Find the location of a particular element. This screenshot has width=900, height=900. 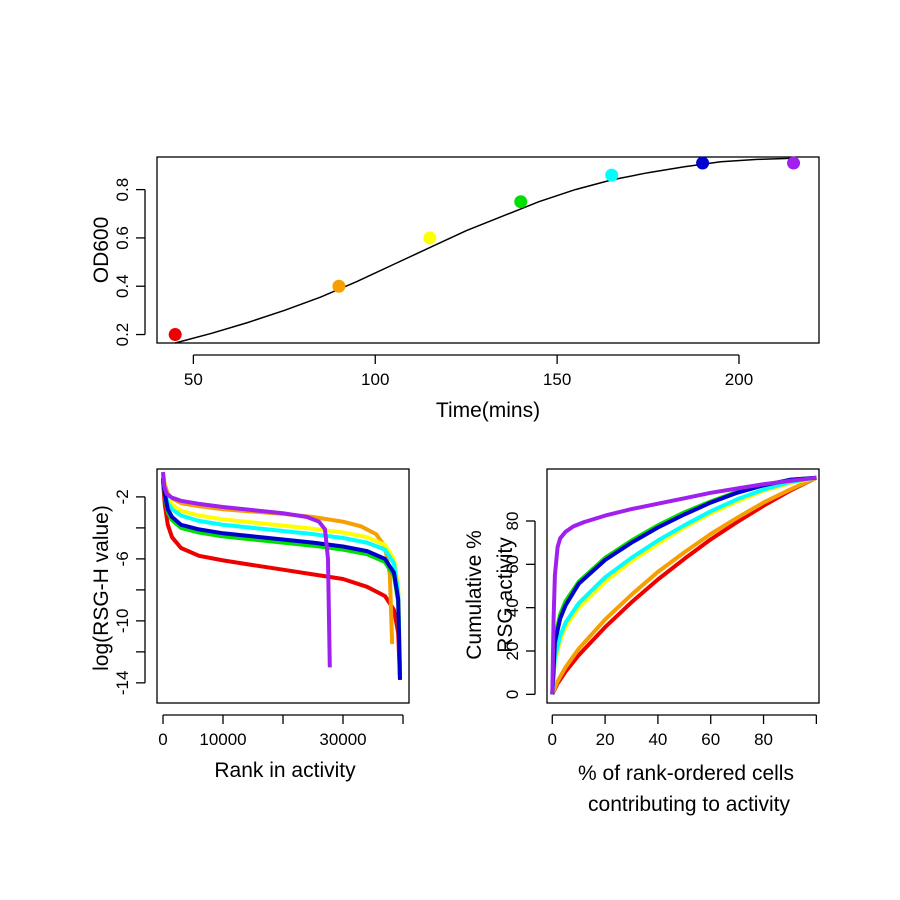

rank-x-tick-label: 0 is located at coordinates (162, 739).